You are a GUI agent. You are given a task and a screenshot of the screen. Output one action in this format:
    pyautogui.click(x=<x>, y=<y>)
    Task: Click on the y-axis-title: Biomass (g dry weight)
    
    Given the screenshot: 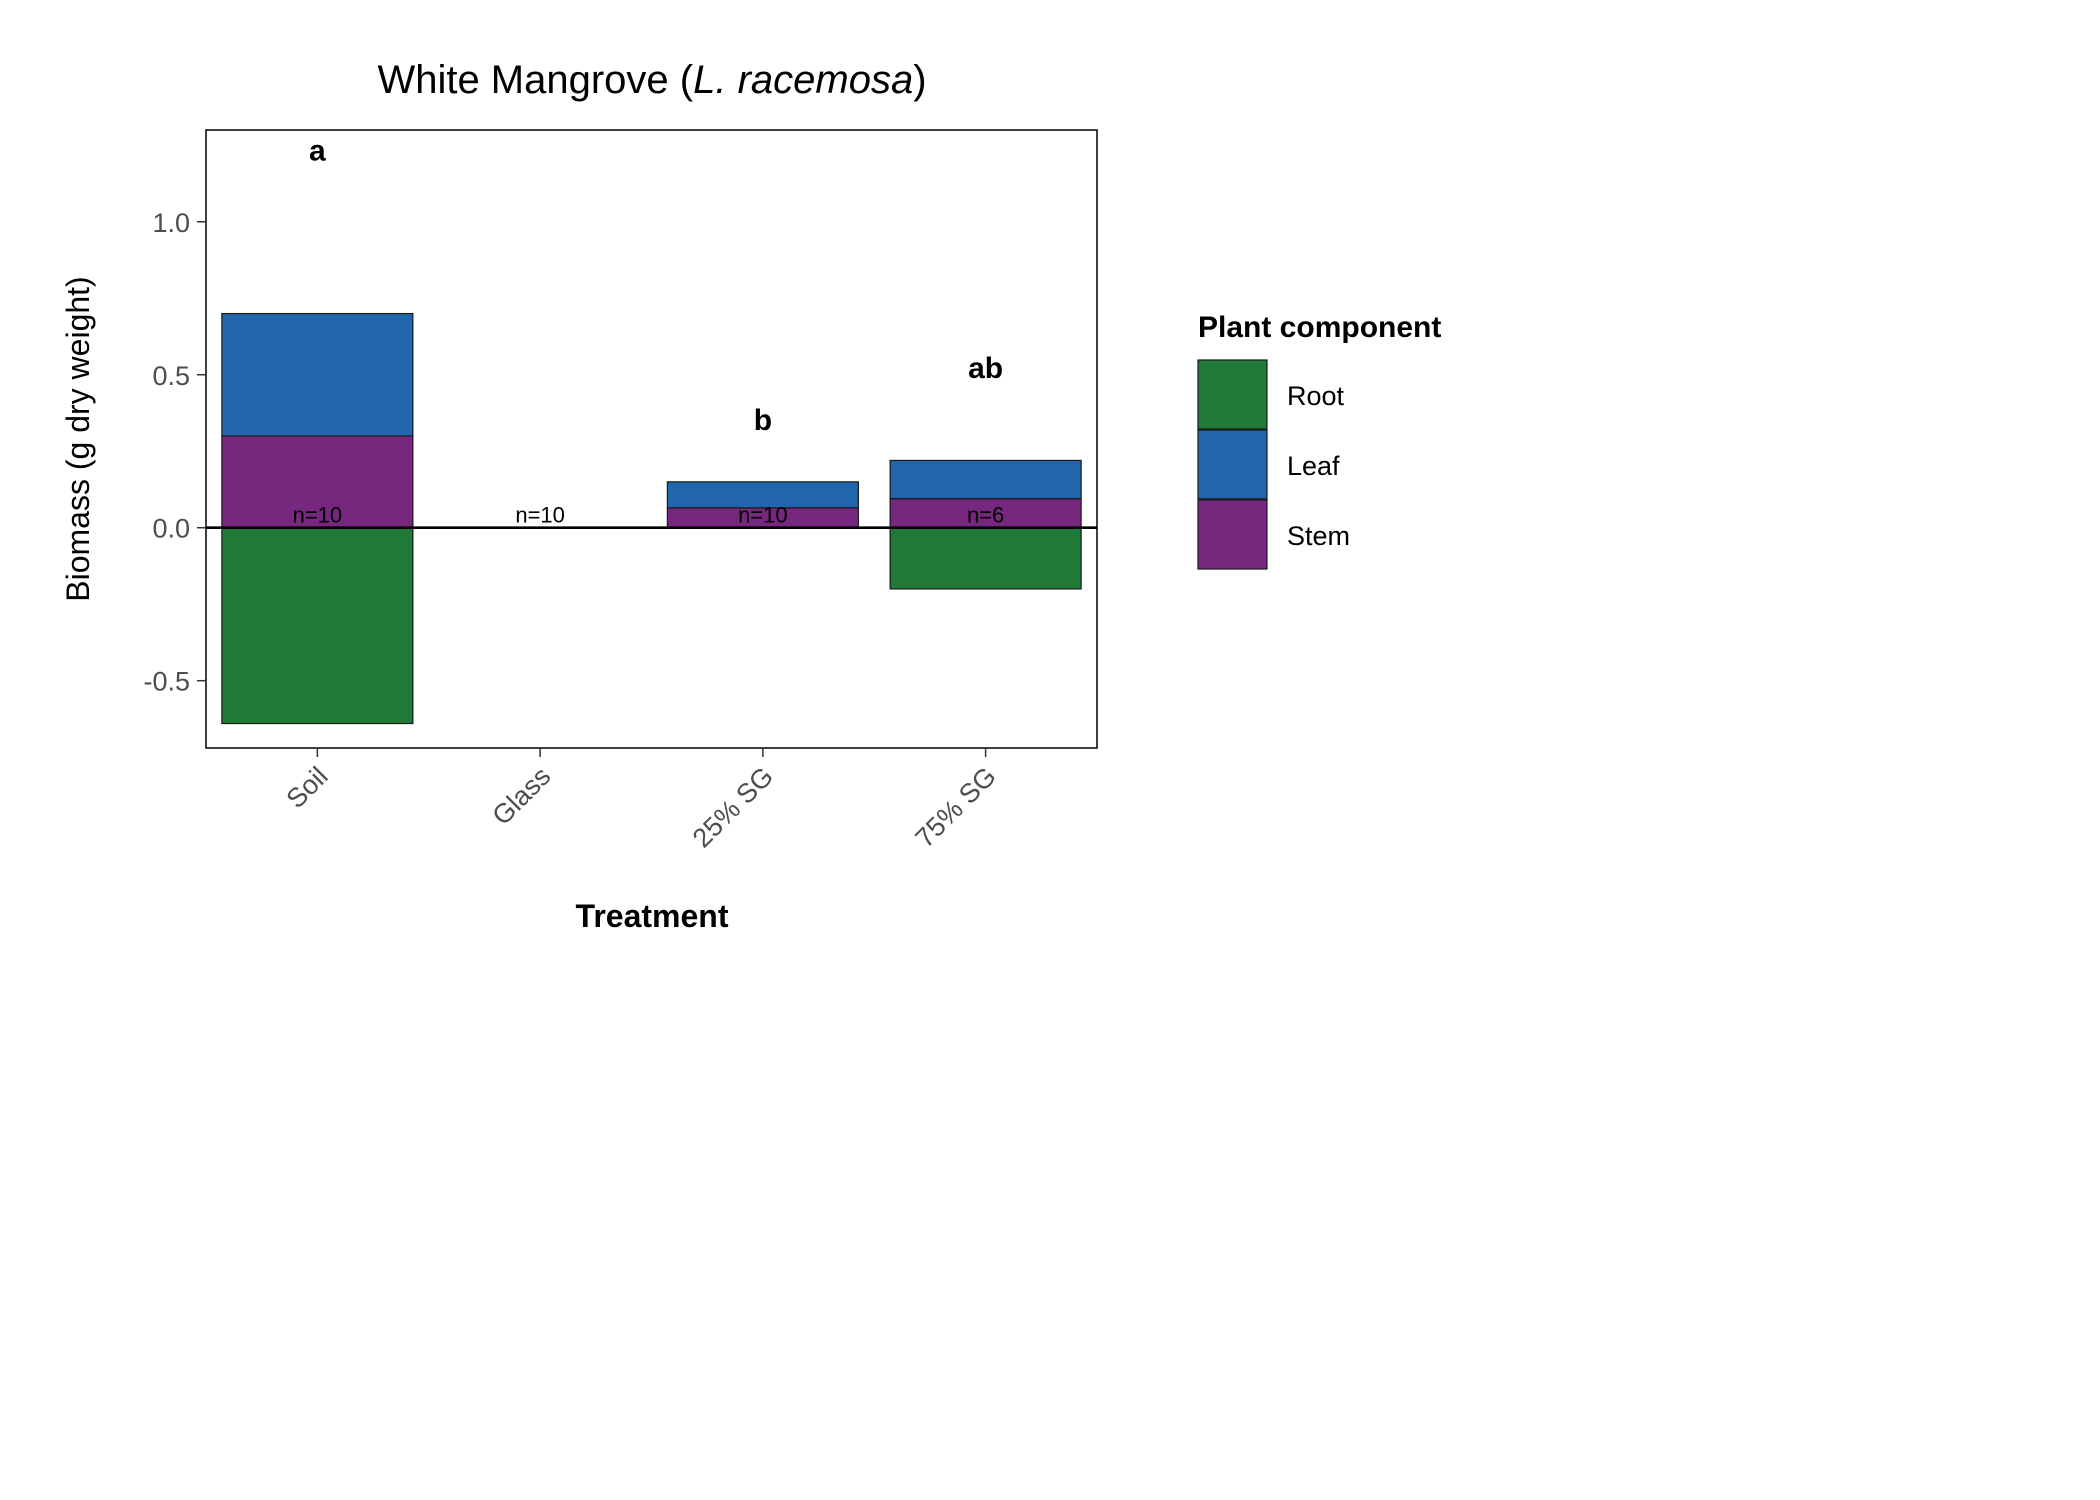 What is the action you would take?
    pyautogui.click(x=78, y=438)
    